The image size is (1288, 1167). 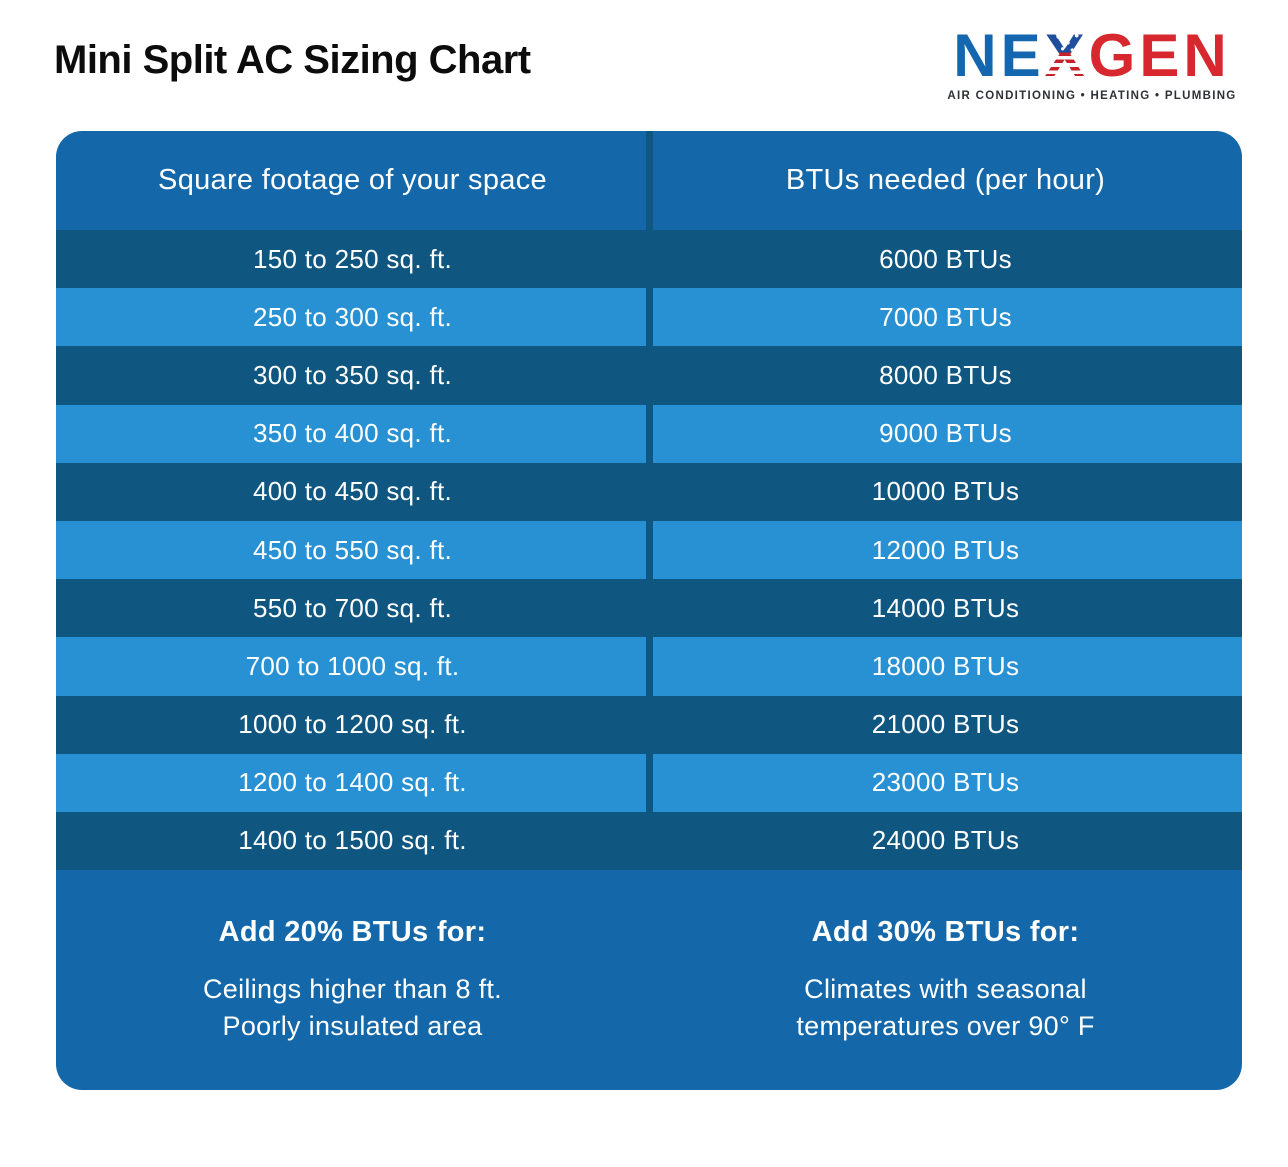 What do you see at coordinates (945, 840) in the screenshot?
I see `btu-cell: 24000 BTUs` at bounding box center [945, 840].